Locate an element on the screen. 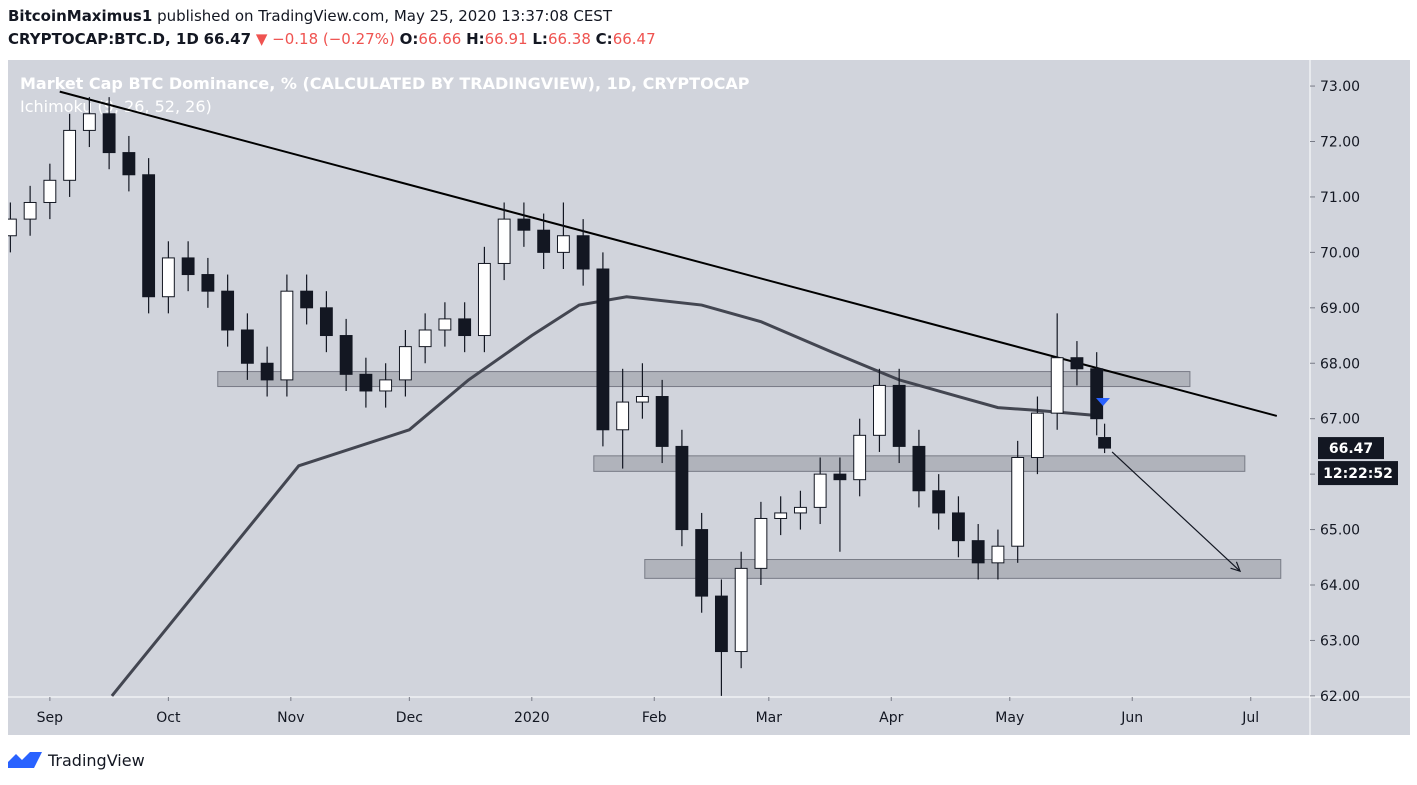 The height and width of the screenshot is (785, 1417). countdown-box is located at coordinates (1358, 473).